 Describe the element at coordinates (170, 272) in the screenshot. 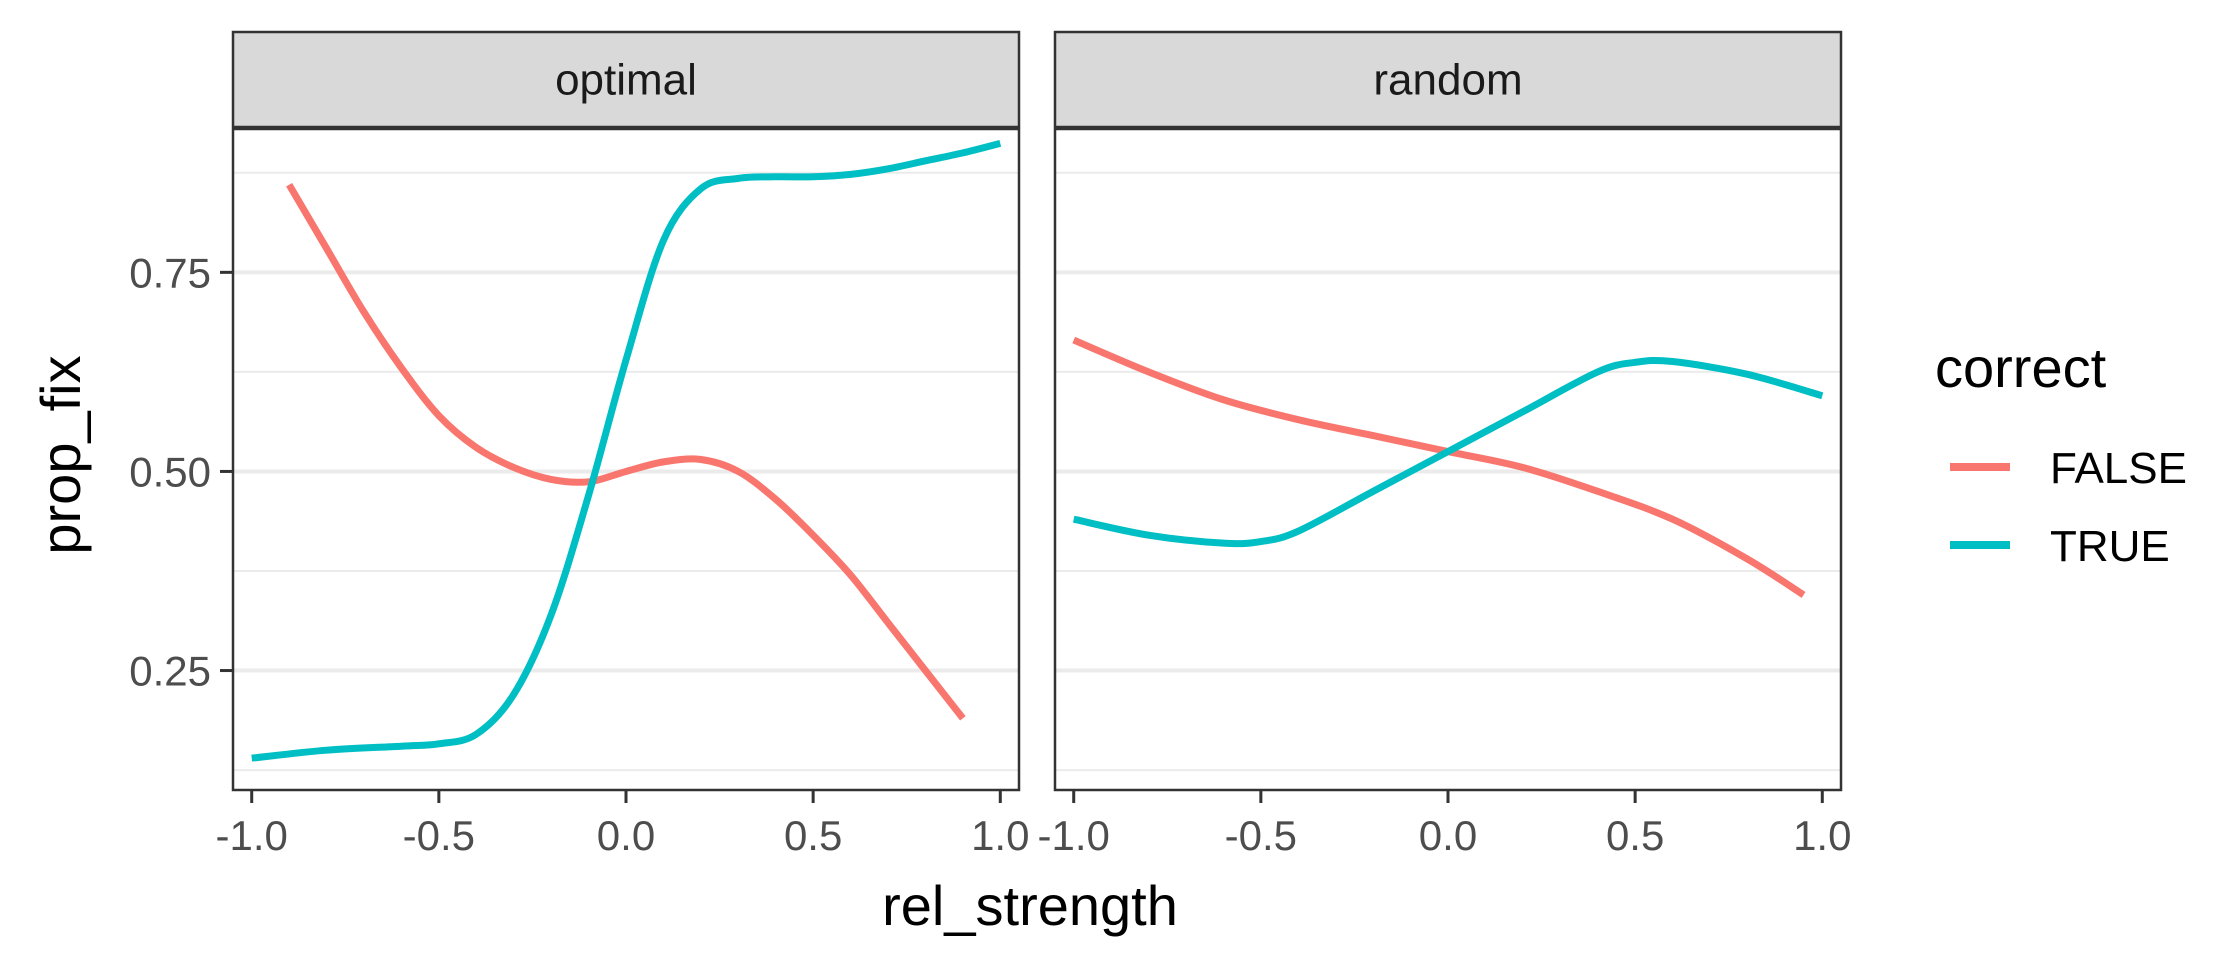

I see `y-tick-label: 0.75` at that location.